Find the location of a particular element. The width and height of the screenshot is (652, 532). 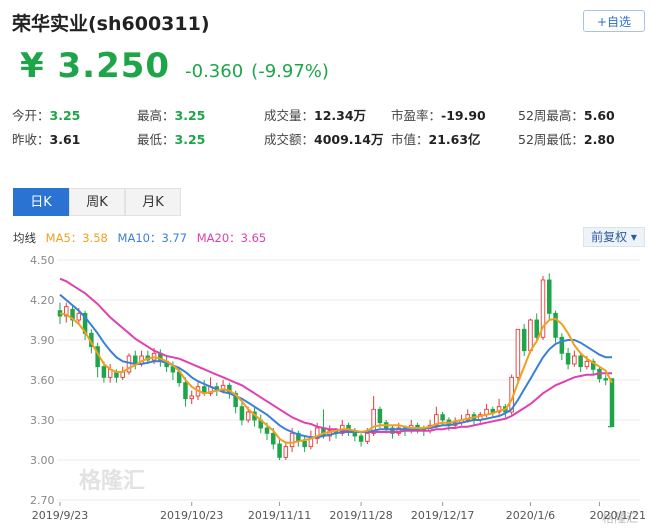

watermark-corner-text: 格隆汇 is located at coordinates (620, 517).